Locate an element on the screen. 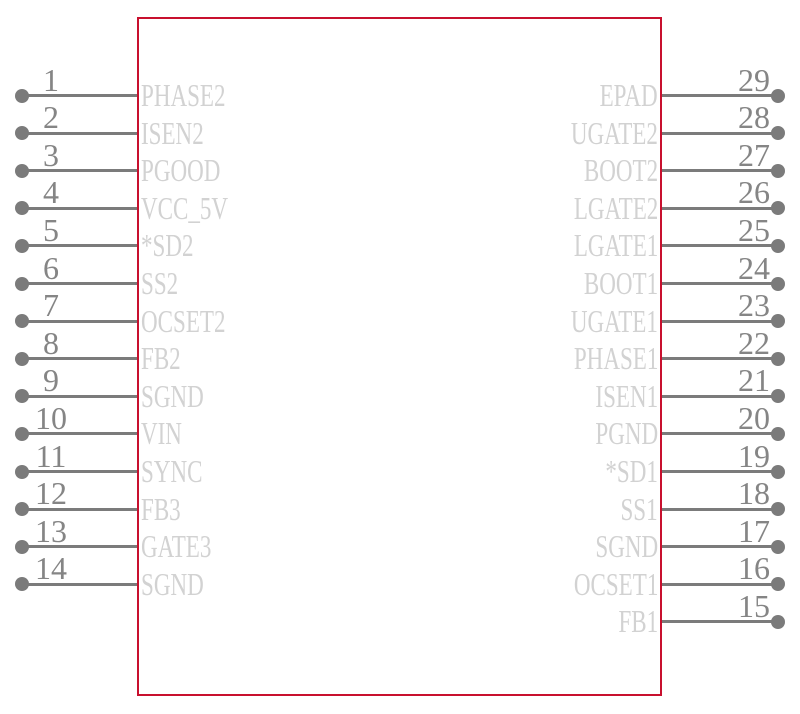 The width and height of the screenshot is (800, 714). pin-label: BOOT2 is located at coordinates (620, 170).